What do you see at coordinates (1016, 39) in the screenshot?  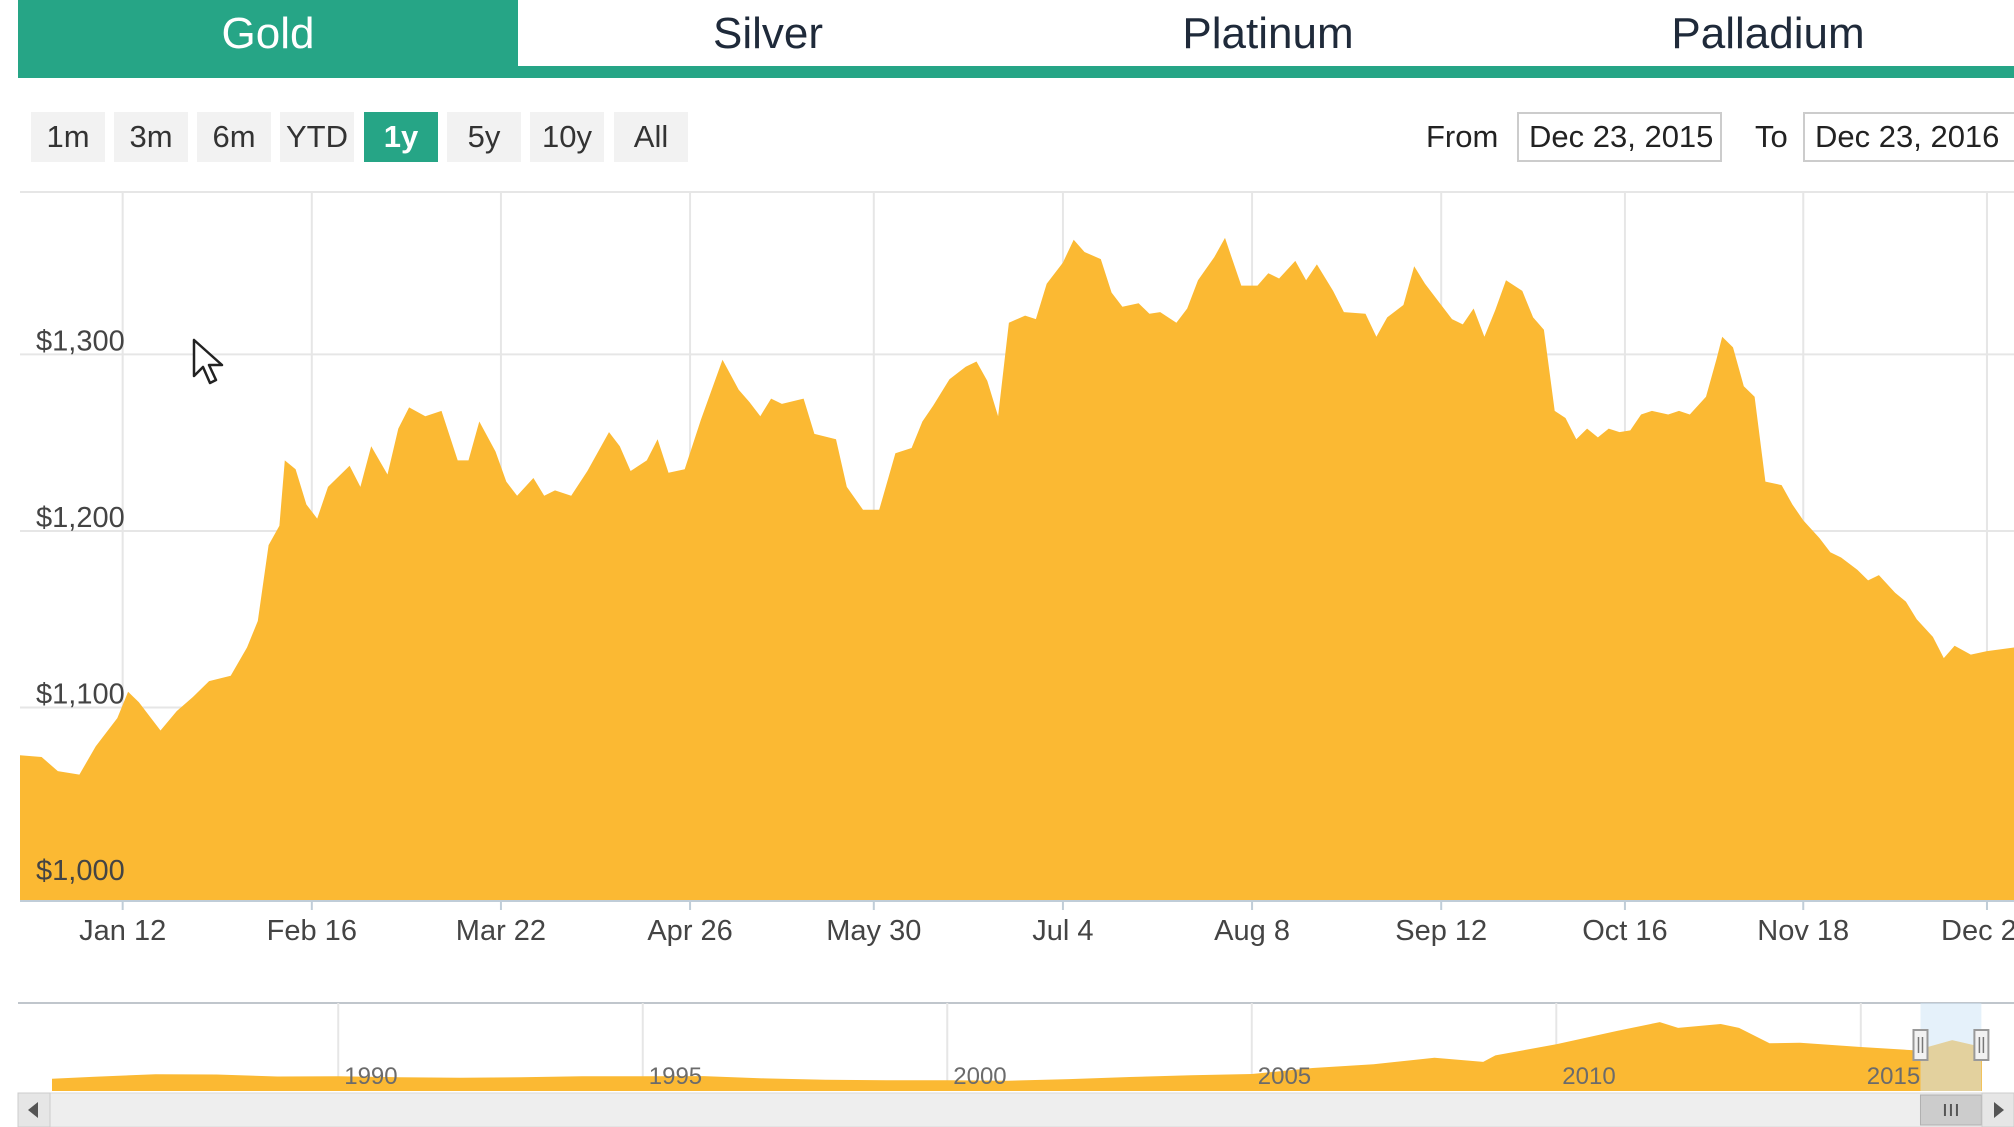 I see `metal-tabs: Gold Silver Platinum Palladium` at bounding box center [1016, 39].